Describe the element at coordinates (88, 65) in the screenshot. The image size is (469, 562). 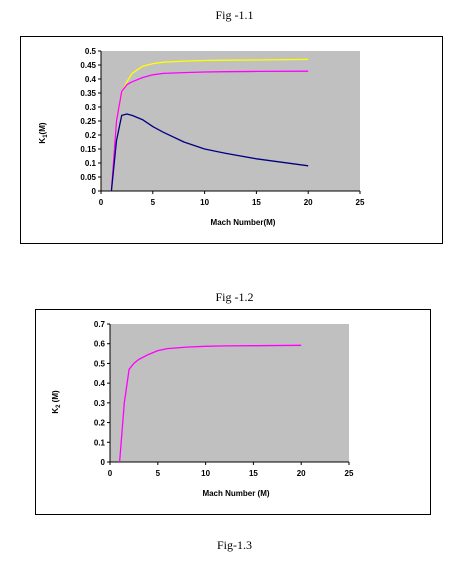
I see `y-tick-label: 0.45` at that location.